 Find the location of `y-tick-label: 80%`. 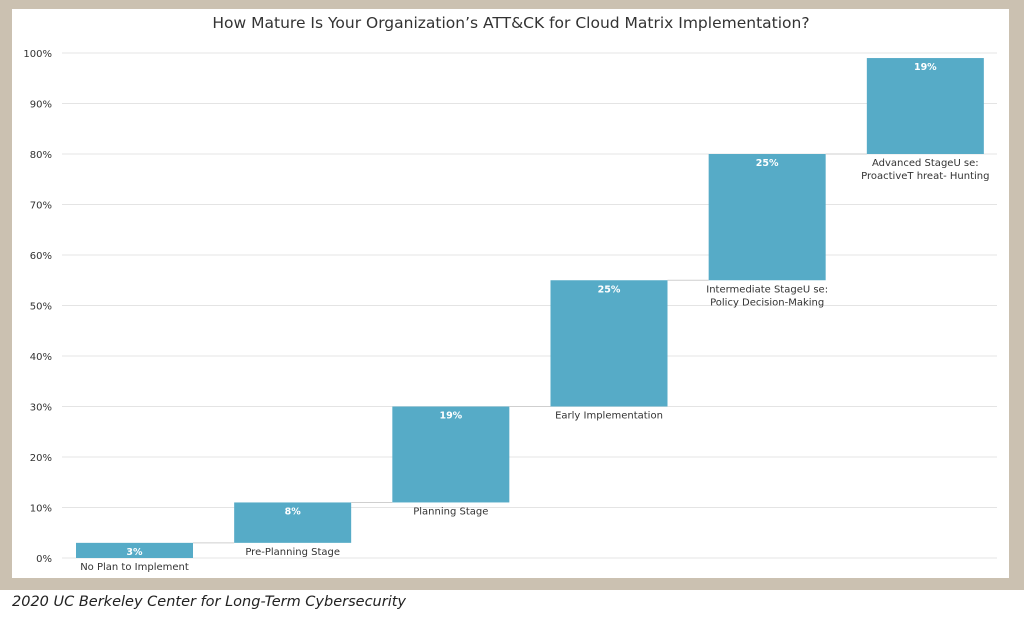

y-tick-label: 80% is located at coordinates (41, 155).